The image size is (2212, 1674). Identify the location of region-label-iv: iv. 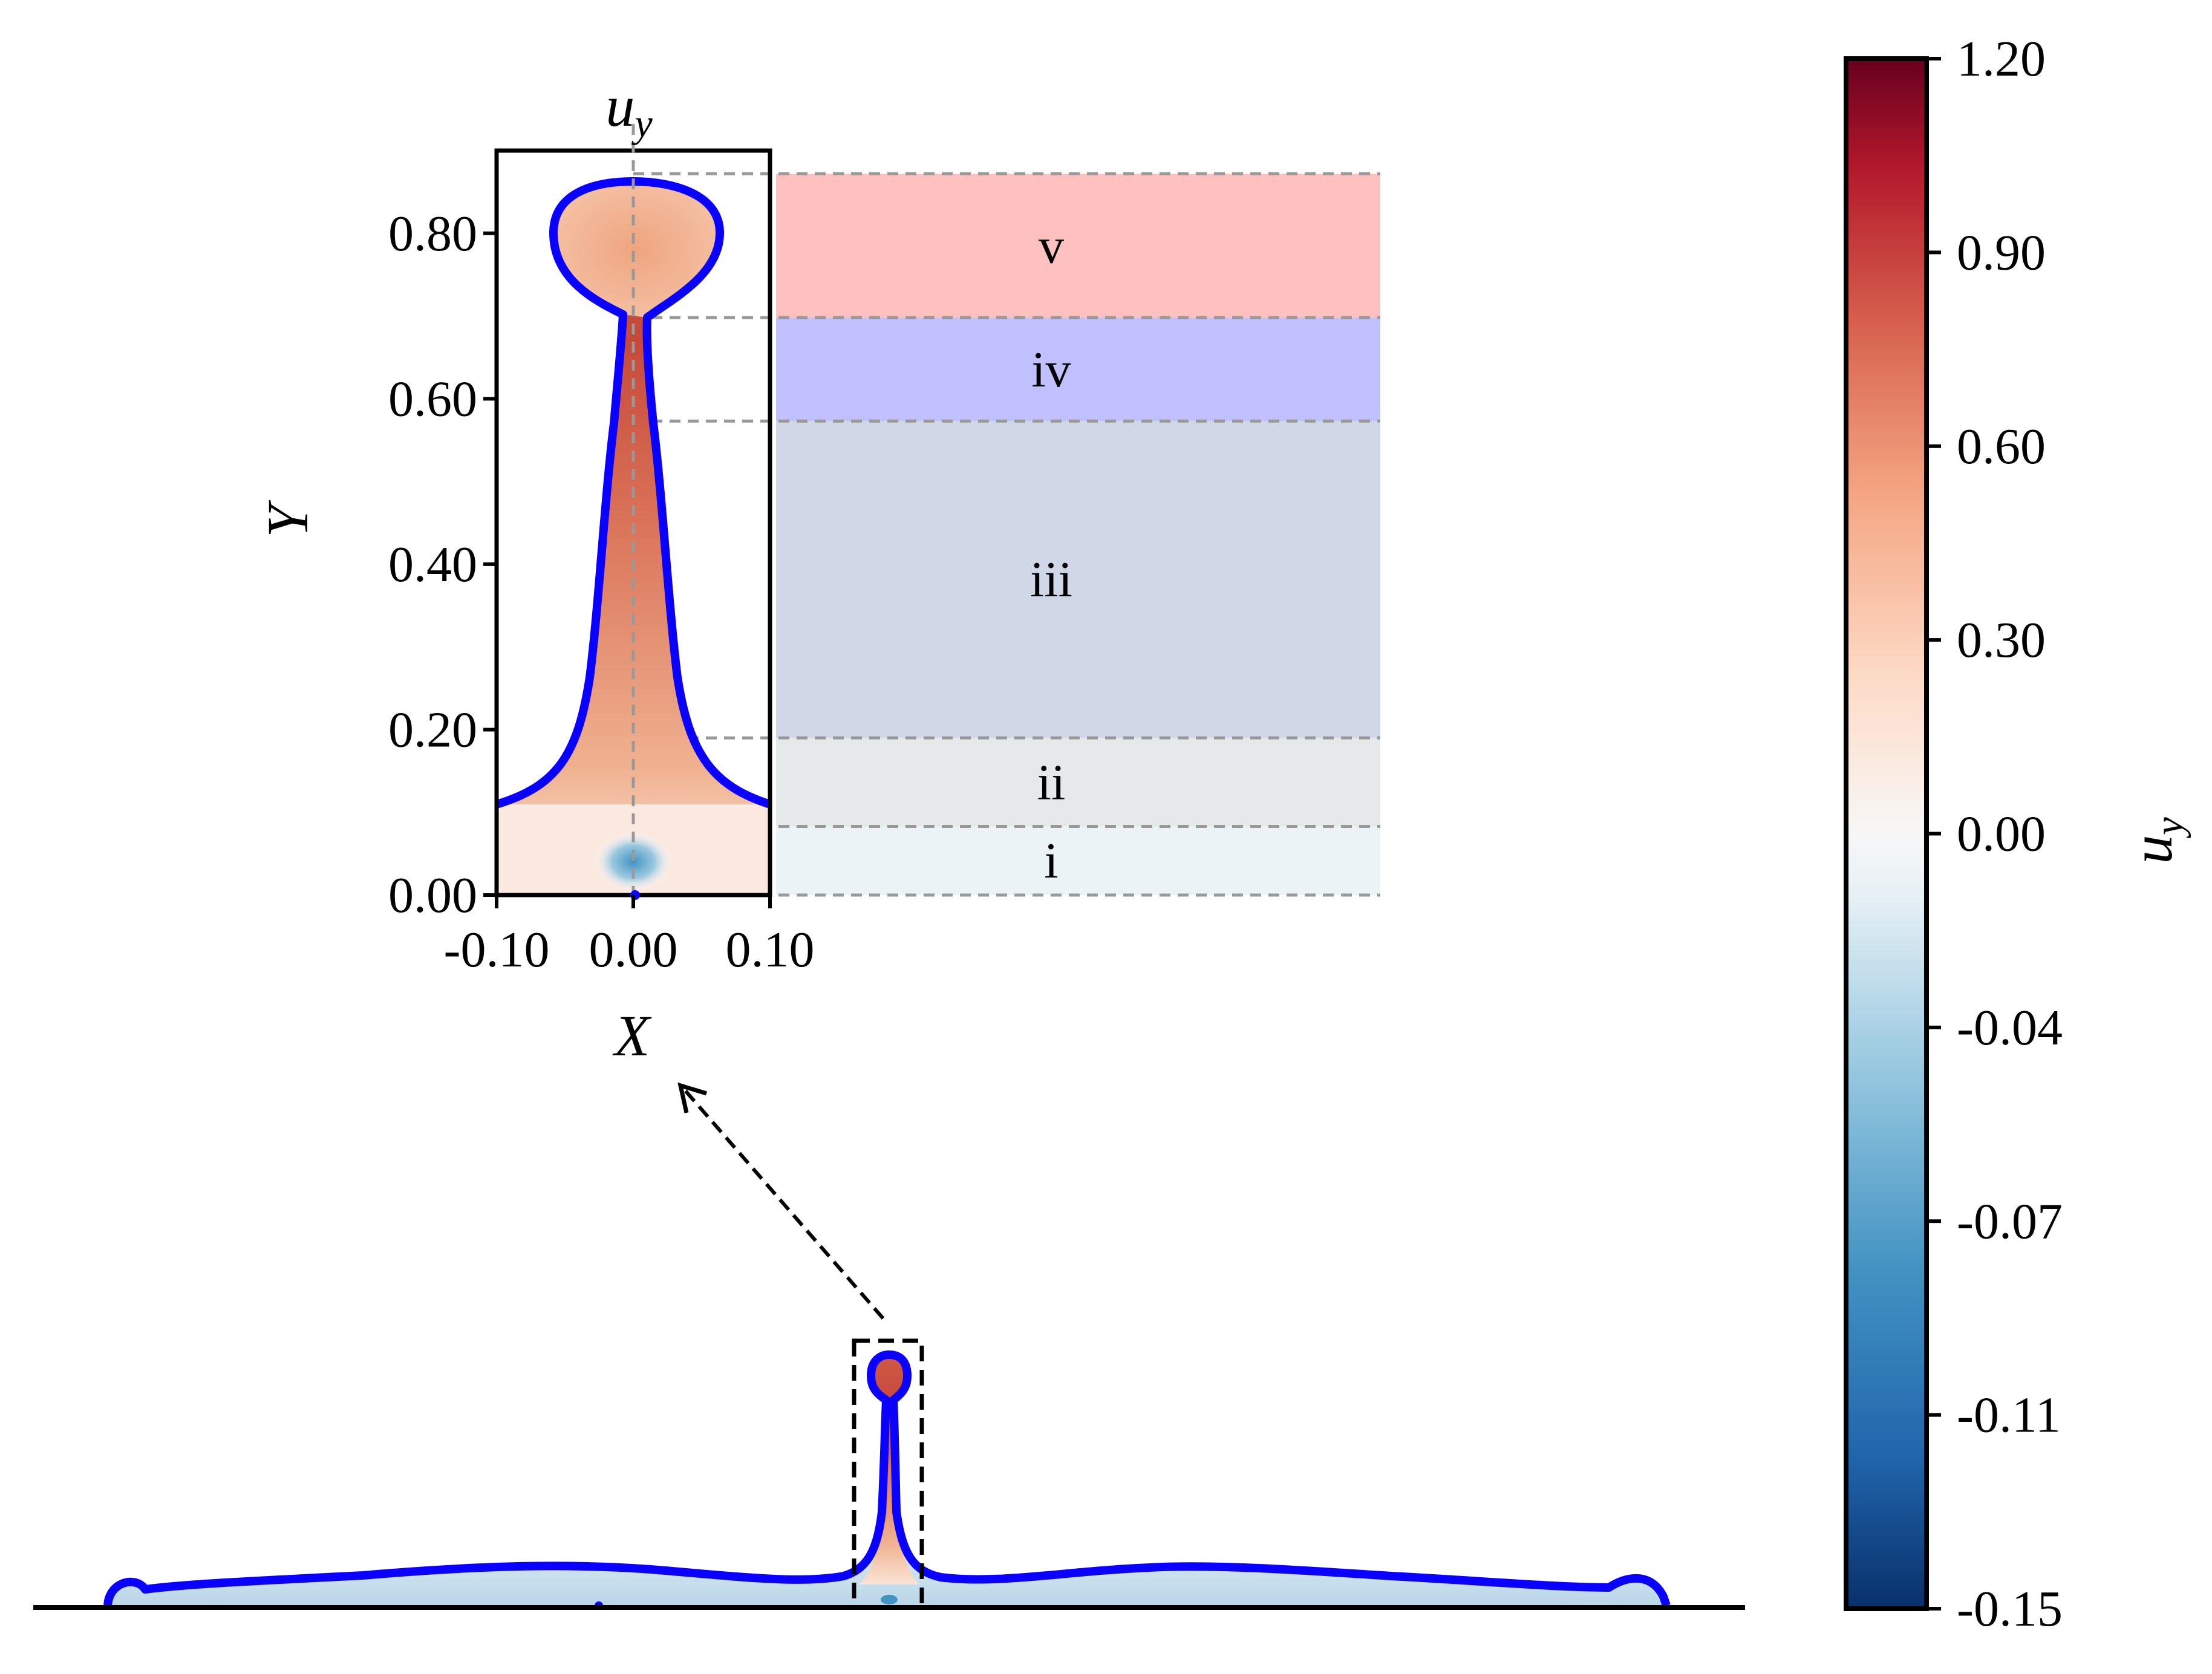
(1051, 370).